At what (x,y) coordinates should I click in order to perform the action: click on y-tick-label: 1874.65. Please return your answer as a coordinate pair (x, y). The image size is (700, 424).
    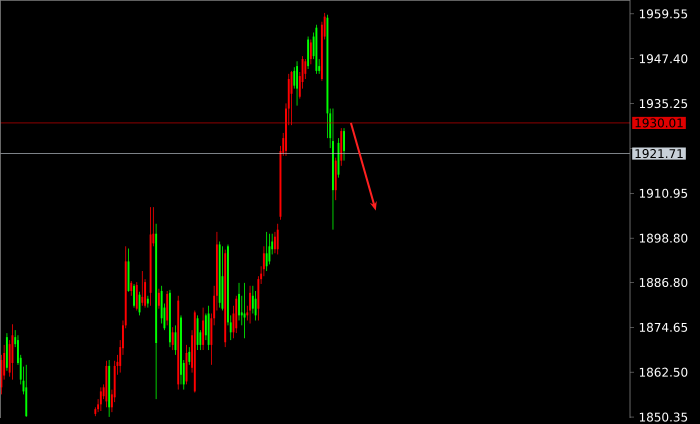
    Looking at the image, I should click on (664, 327).